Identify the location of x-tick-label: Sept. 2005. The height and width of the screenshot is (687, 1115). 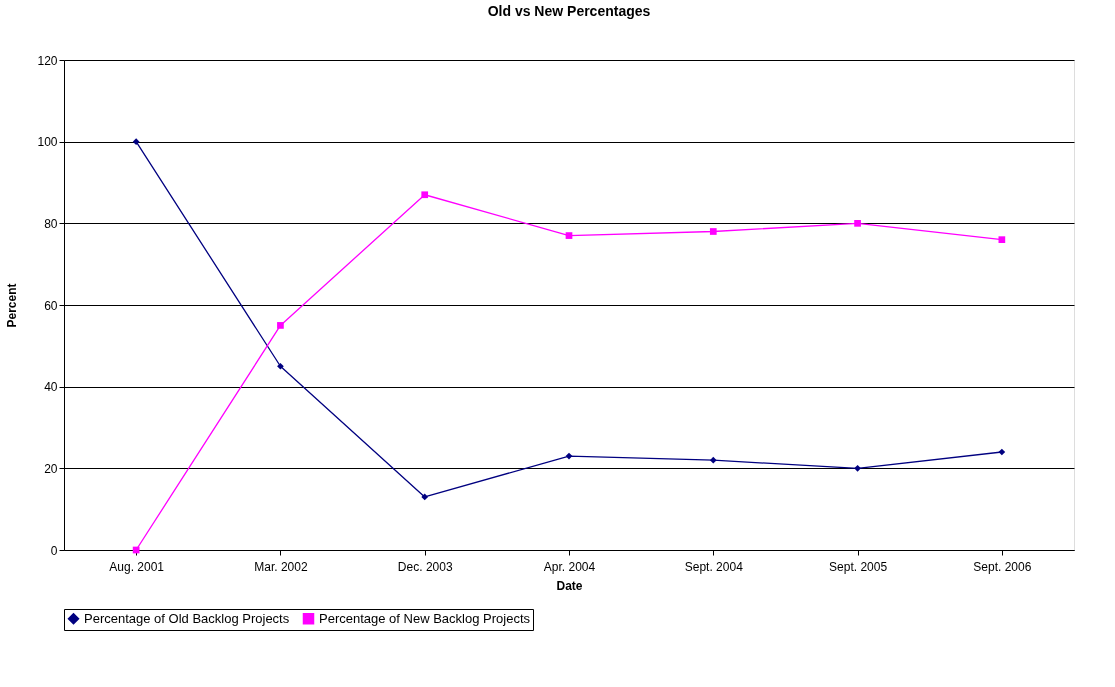
(858, 566).